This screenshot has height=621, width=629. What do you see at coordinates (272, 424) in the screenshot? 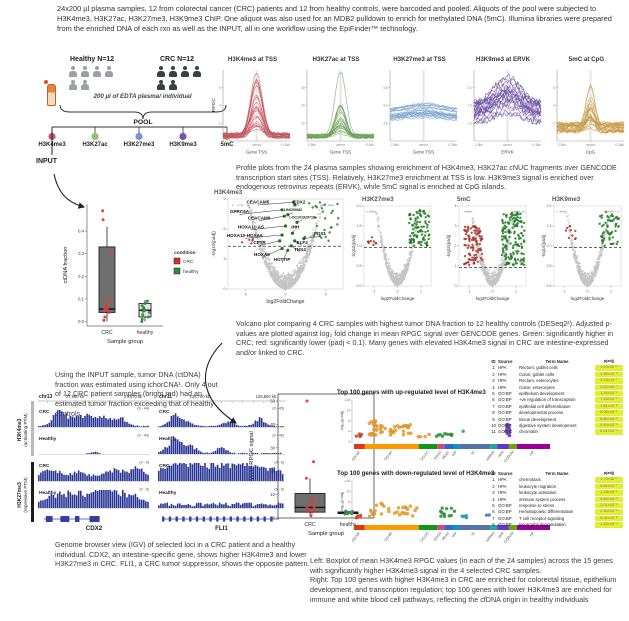
I see `svg-text: 40` at bounding box center [272, 424].